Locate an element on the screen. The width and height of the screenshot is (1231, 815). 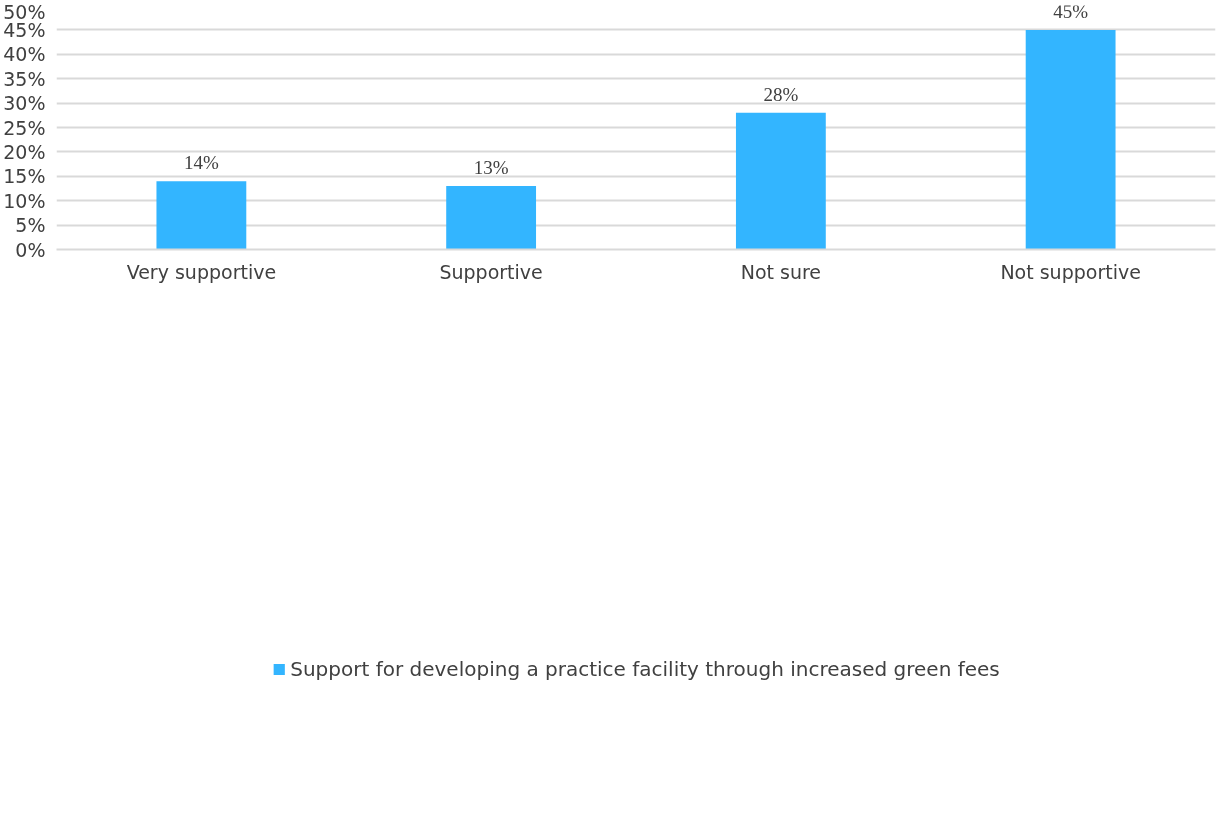
y-tick-label: 15% is located at coordinates (24, 176).